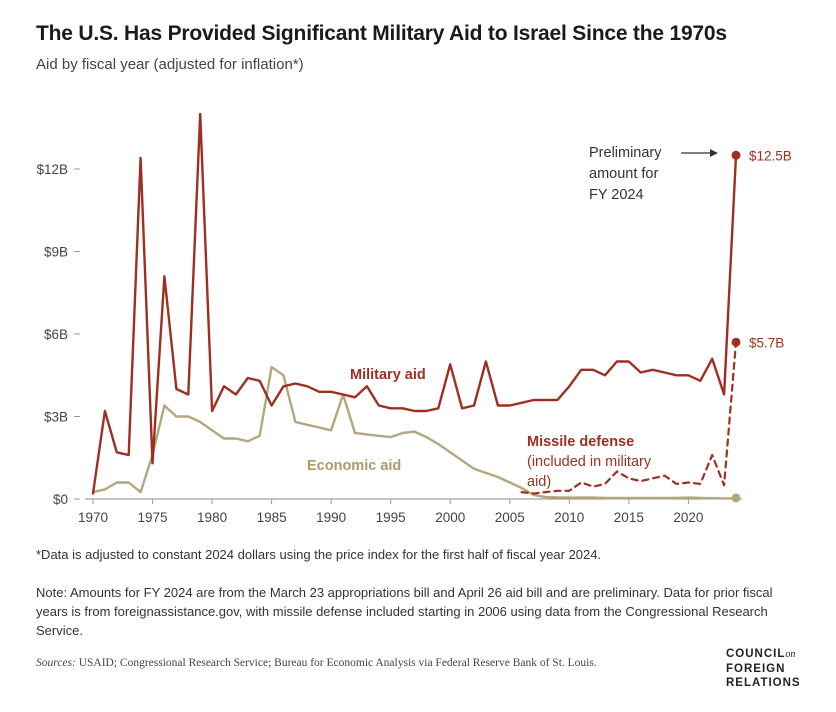 This screenshot has width=836, height=712. What do you see at coordinates (714, 153) in the screenshot?
I see `preliminary-arrow-head` at bounding box center [714, 153].